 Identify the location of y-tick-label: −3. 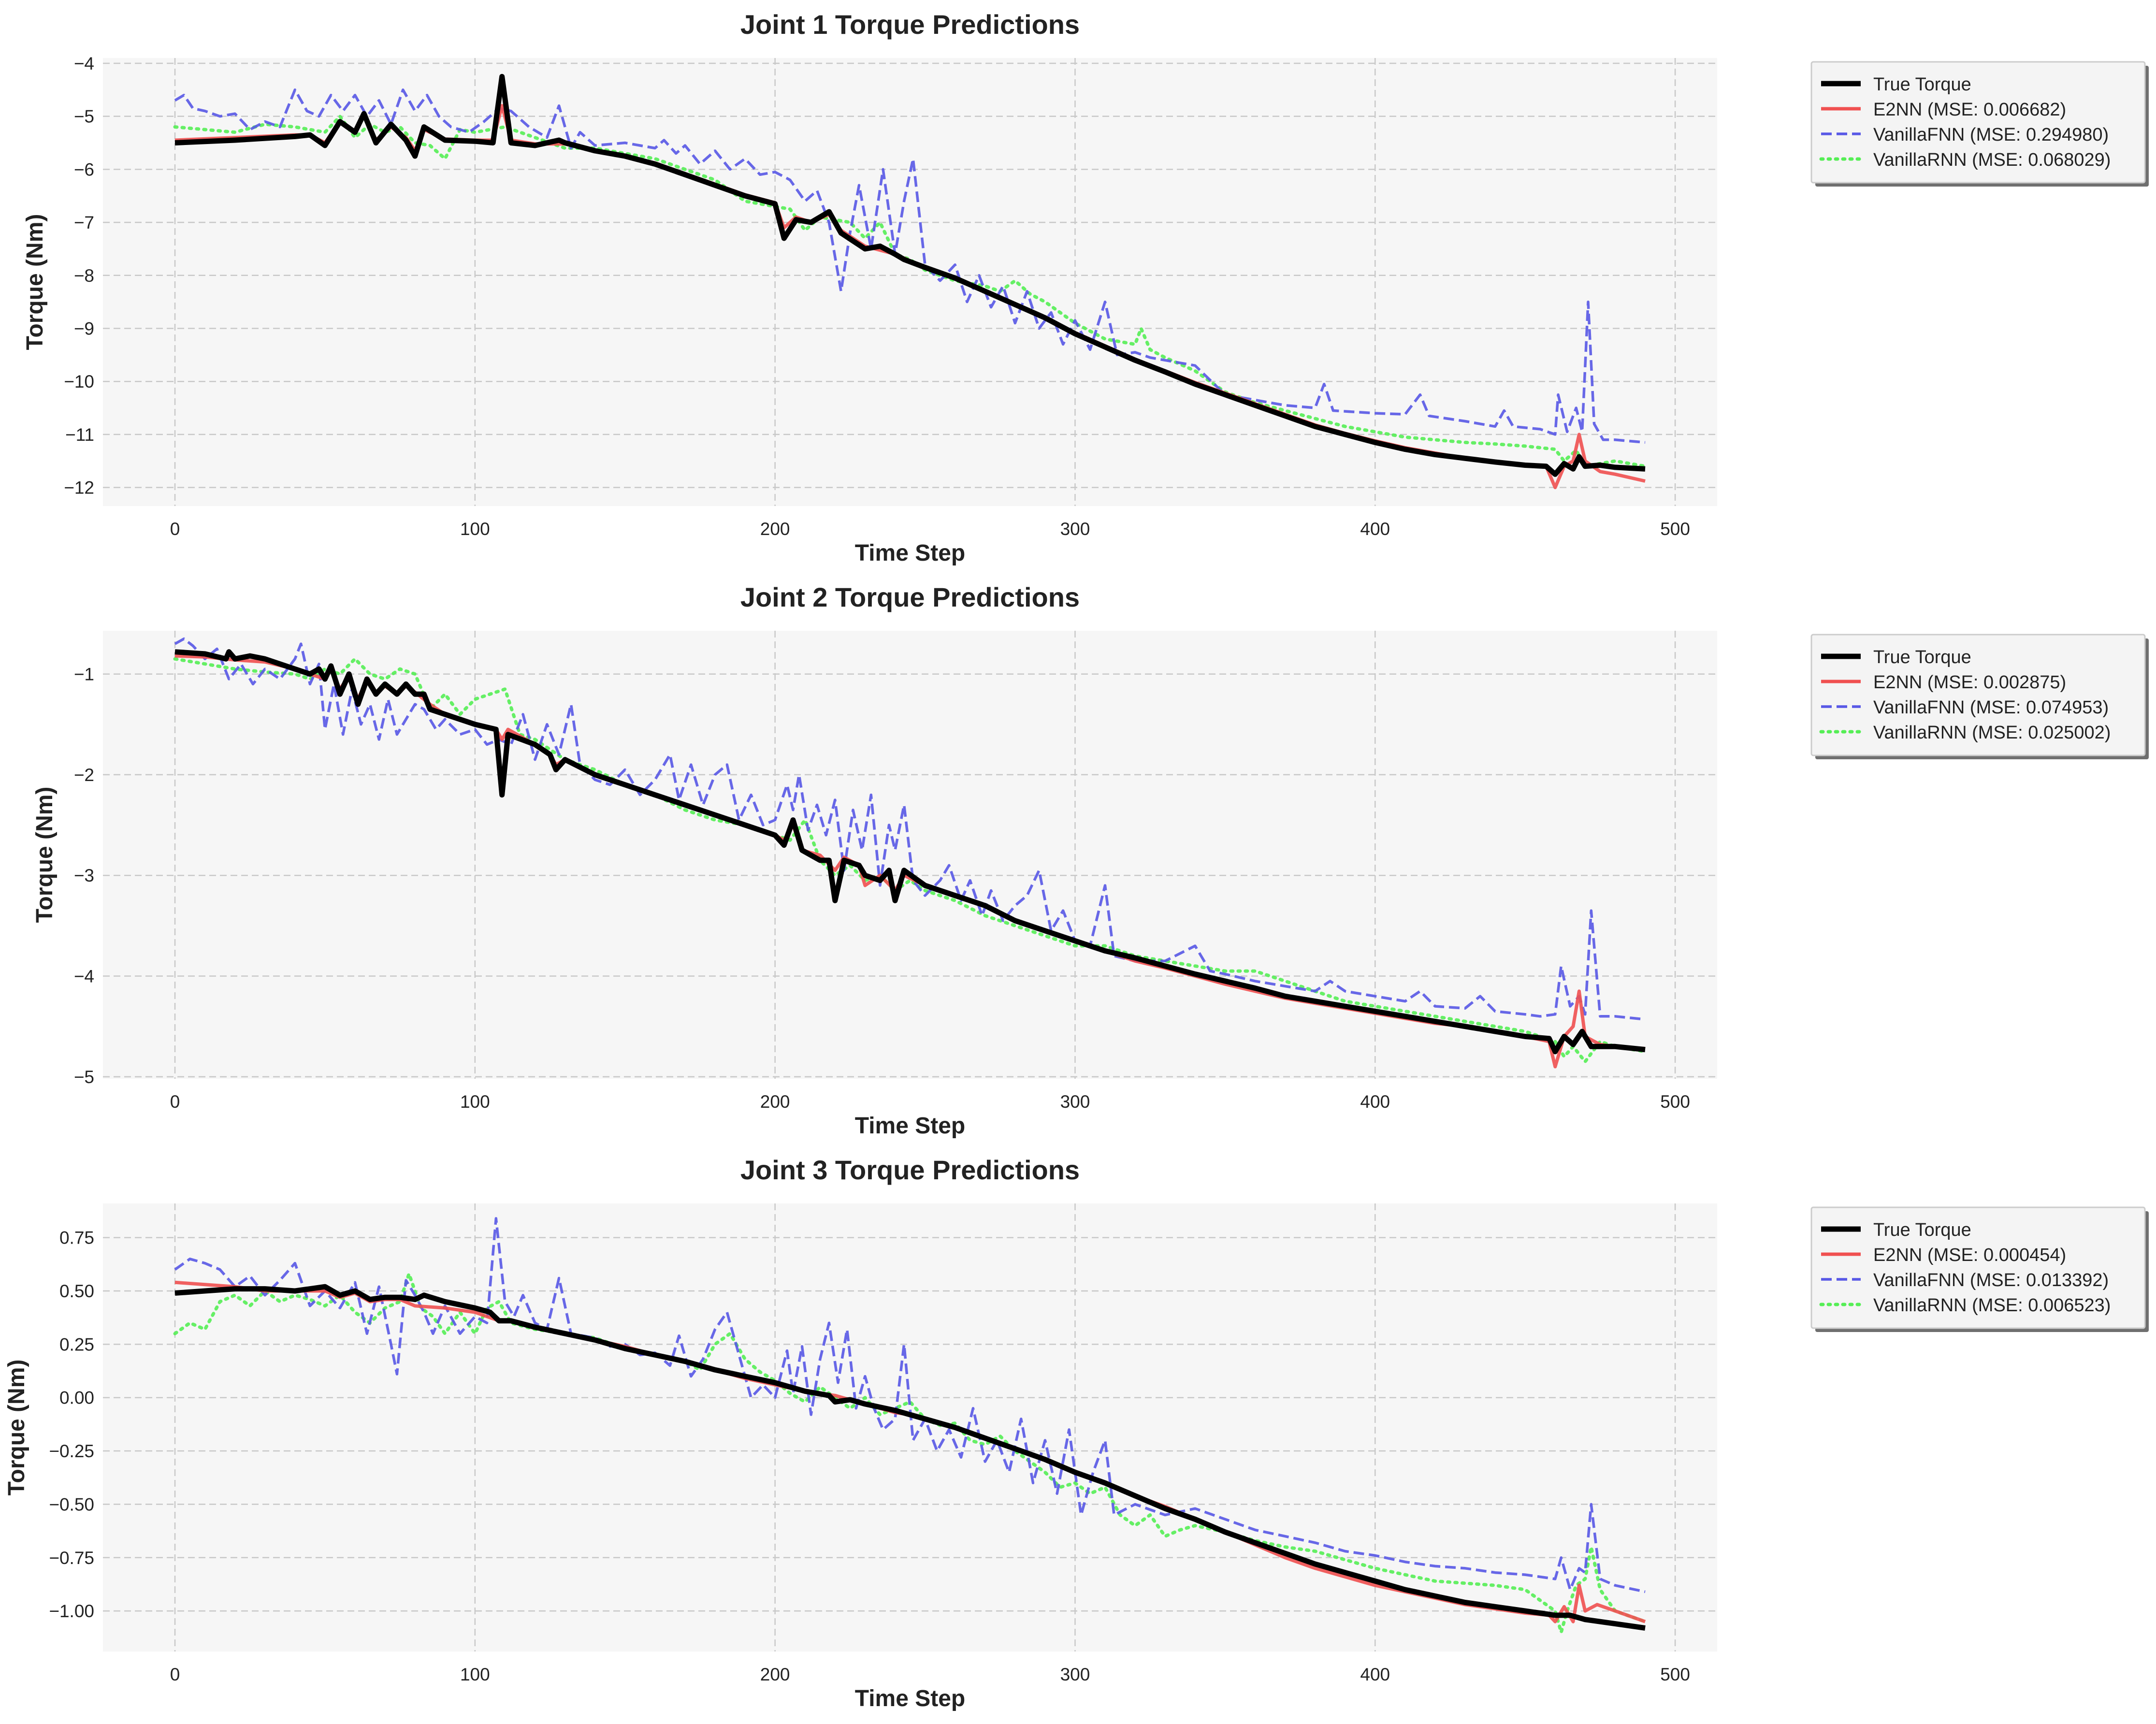
(84, 875).